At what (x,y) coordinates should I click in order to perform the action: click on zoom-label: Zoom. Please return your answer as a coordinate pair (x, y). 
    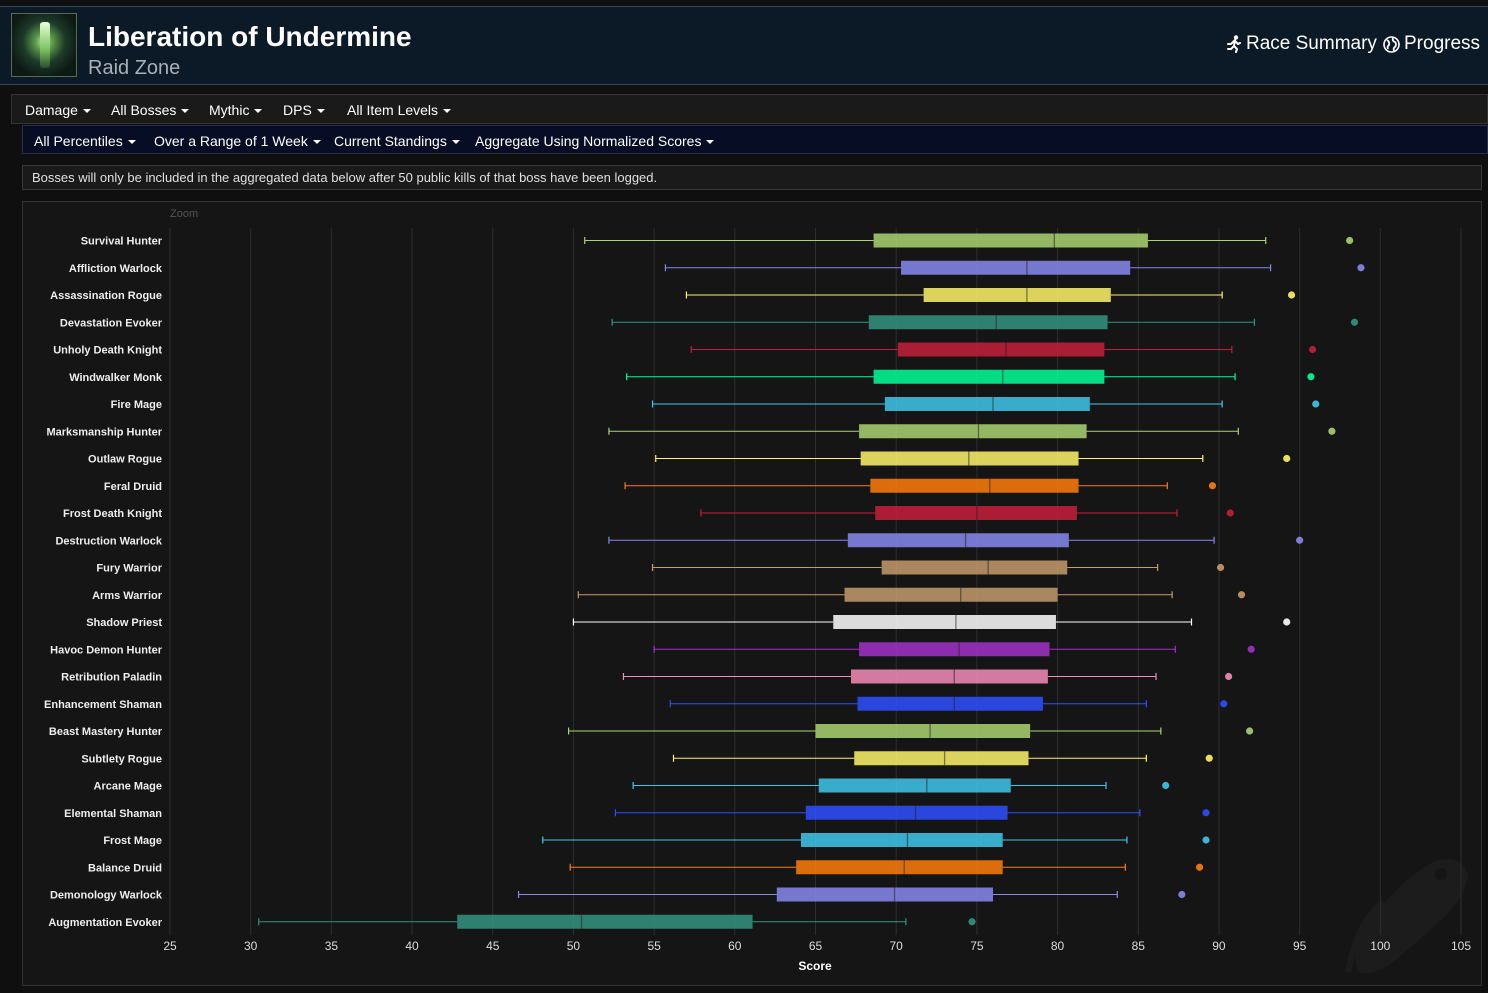
    Looking at the image, I should click on (184, 214).